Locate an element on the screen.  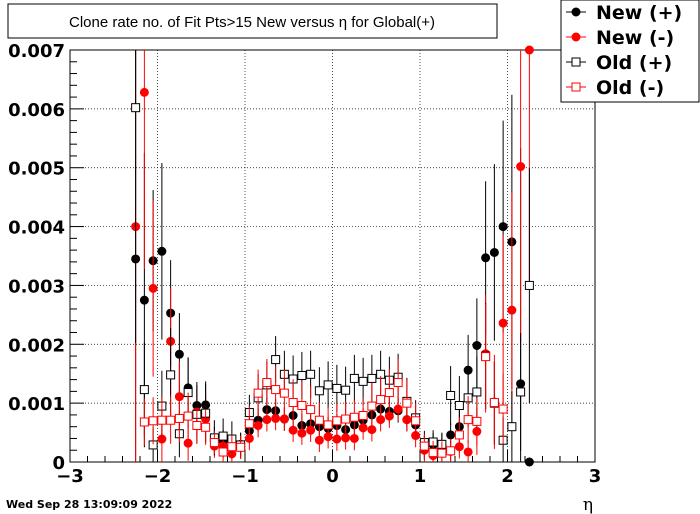
legend-item: New (+) is located at coordinates (624, 13).